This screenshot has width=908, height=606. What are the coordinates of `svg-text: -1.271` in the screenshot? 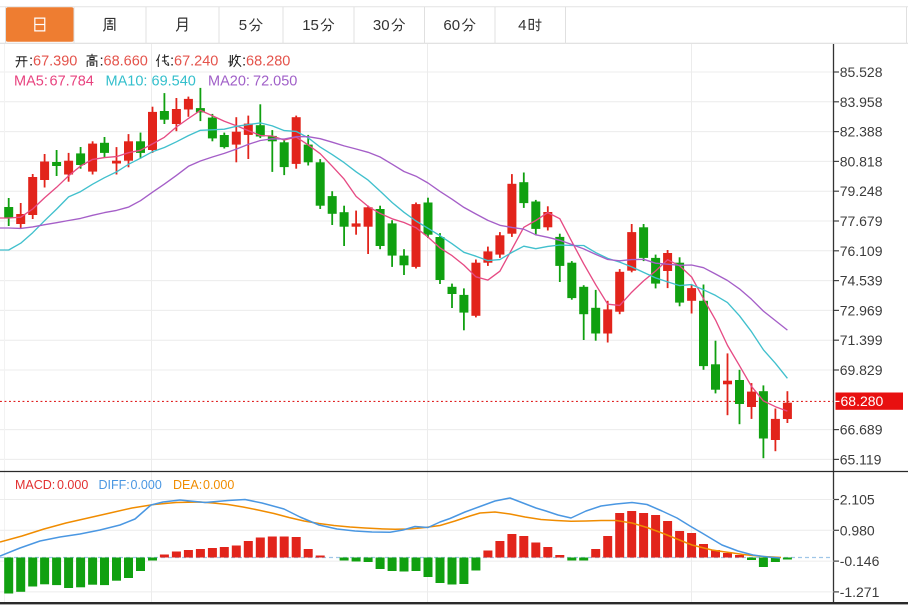 It's located at (860, 592).